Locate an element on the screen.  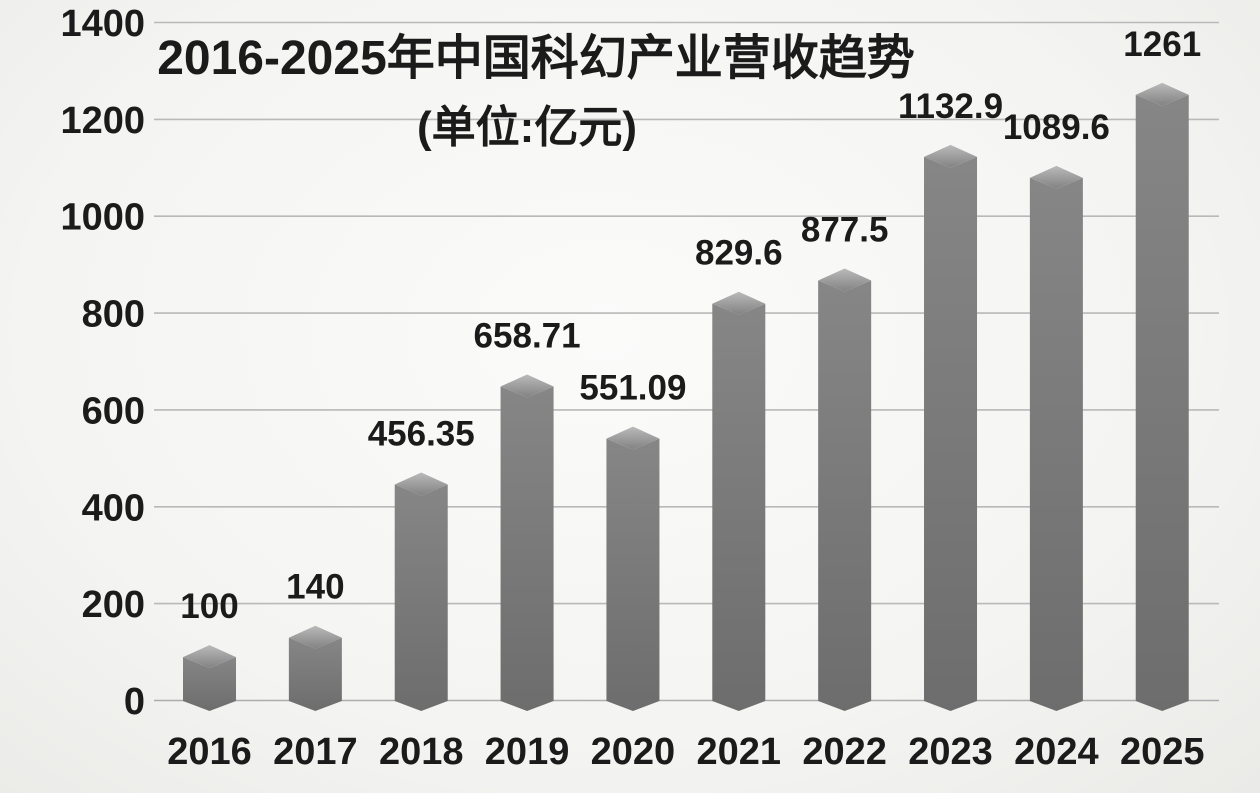
bar-top-2021 is located at coordinates (739, 303).